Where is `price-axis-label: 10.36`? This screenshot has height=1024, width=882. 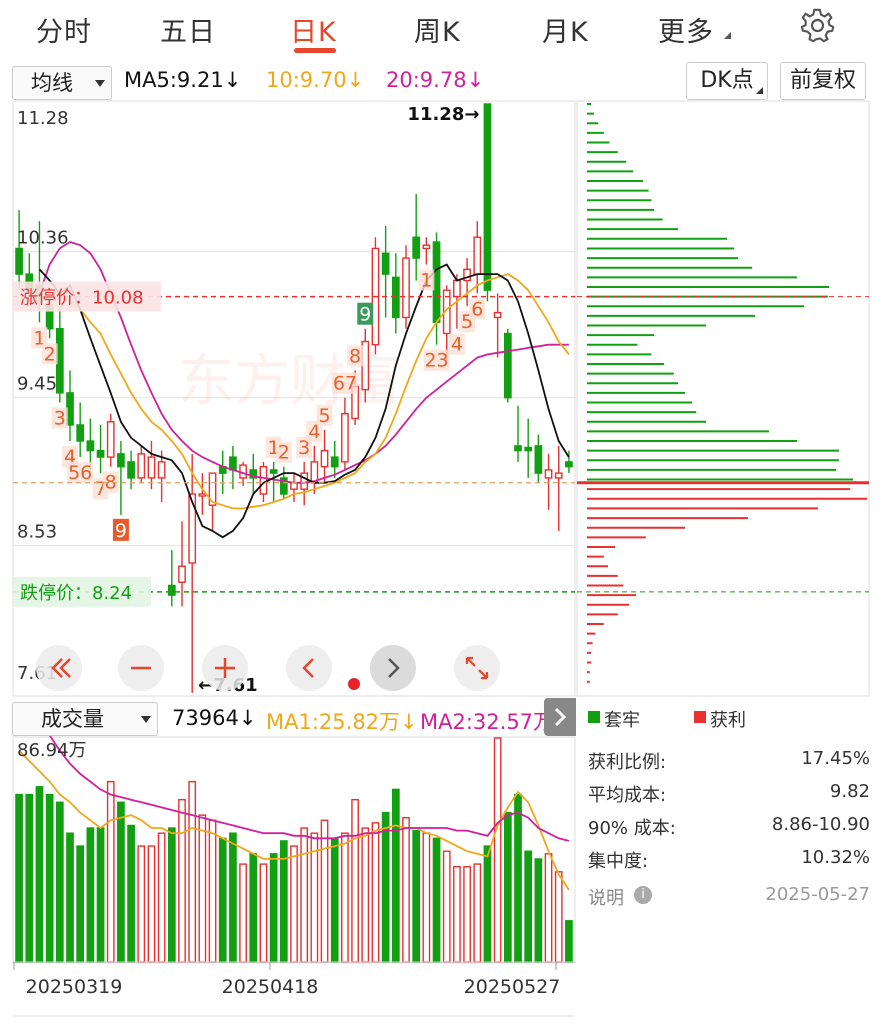
price-axis-label: 10.36 is located at coordinates (43, 238).